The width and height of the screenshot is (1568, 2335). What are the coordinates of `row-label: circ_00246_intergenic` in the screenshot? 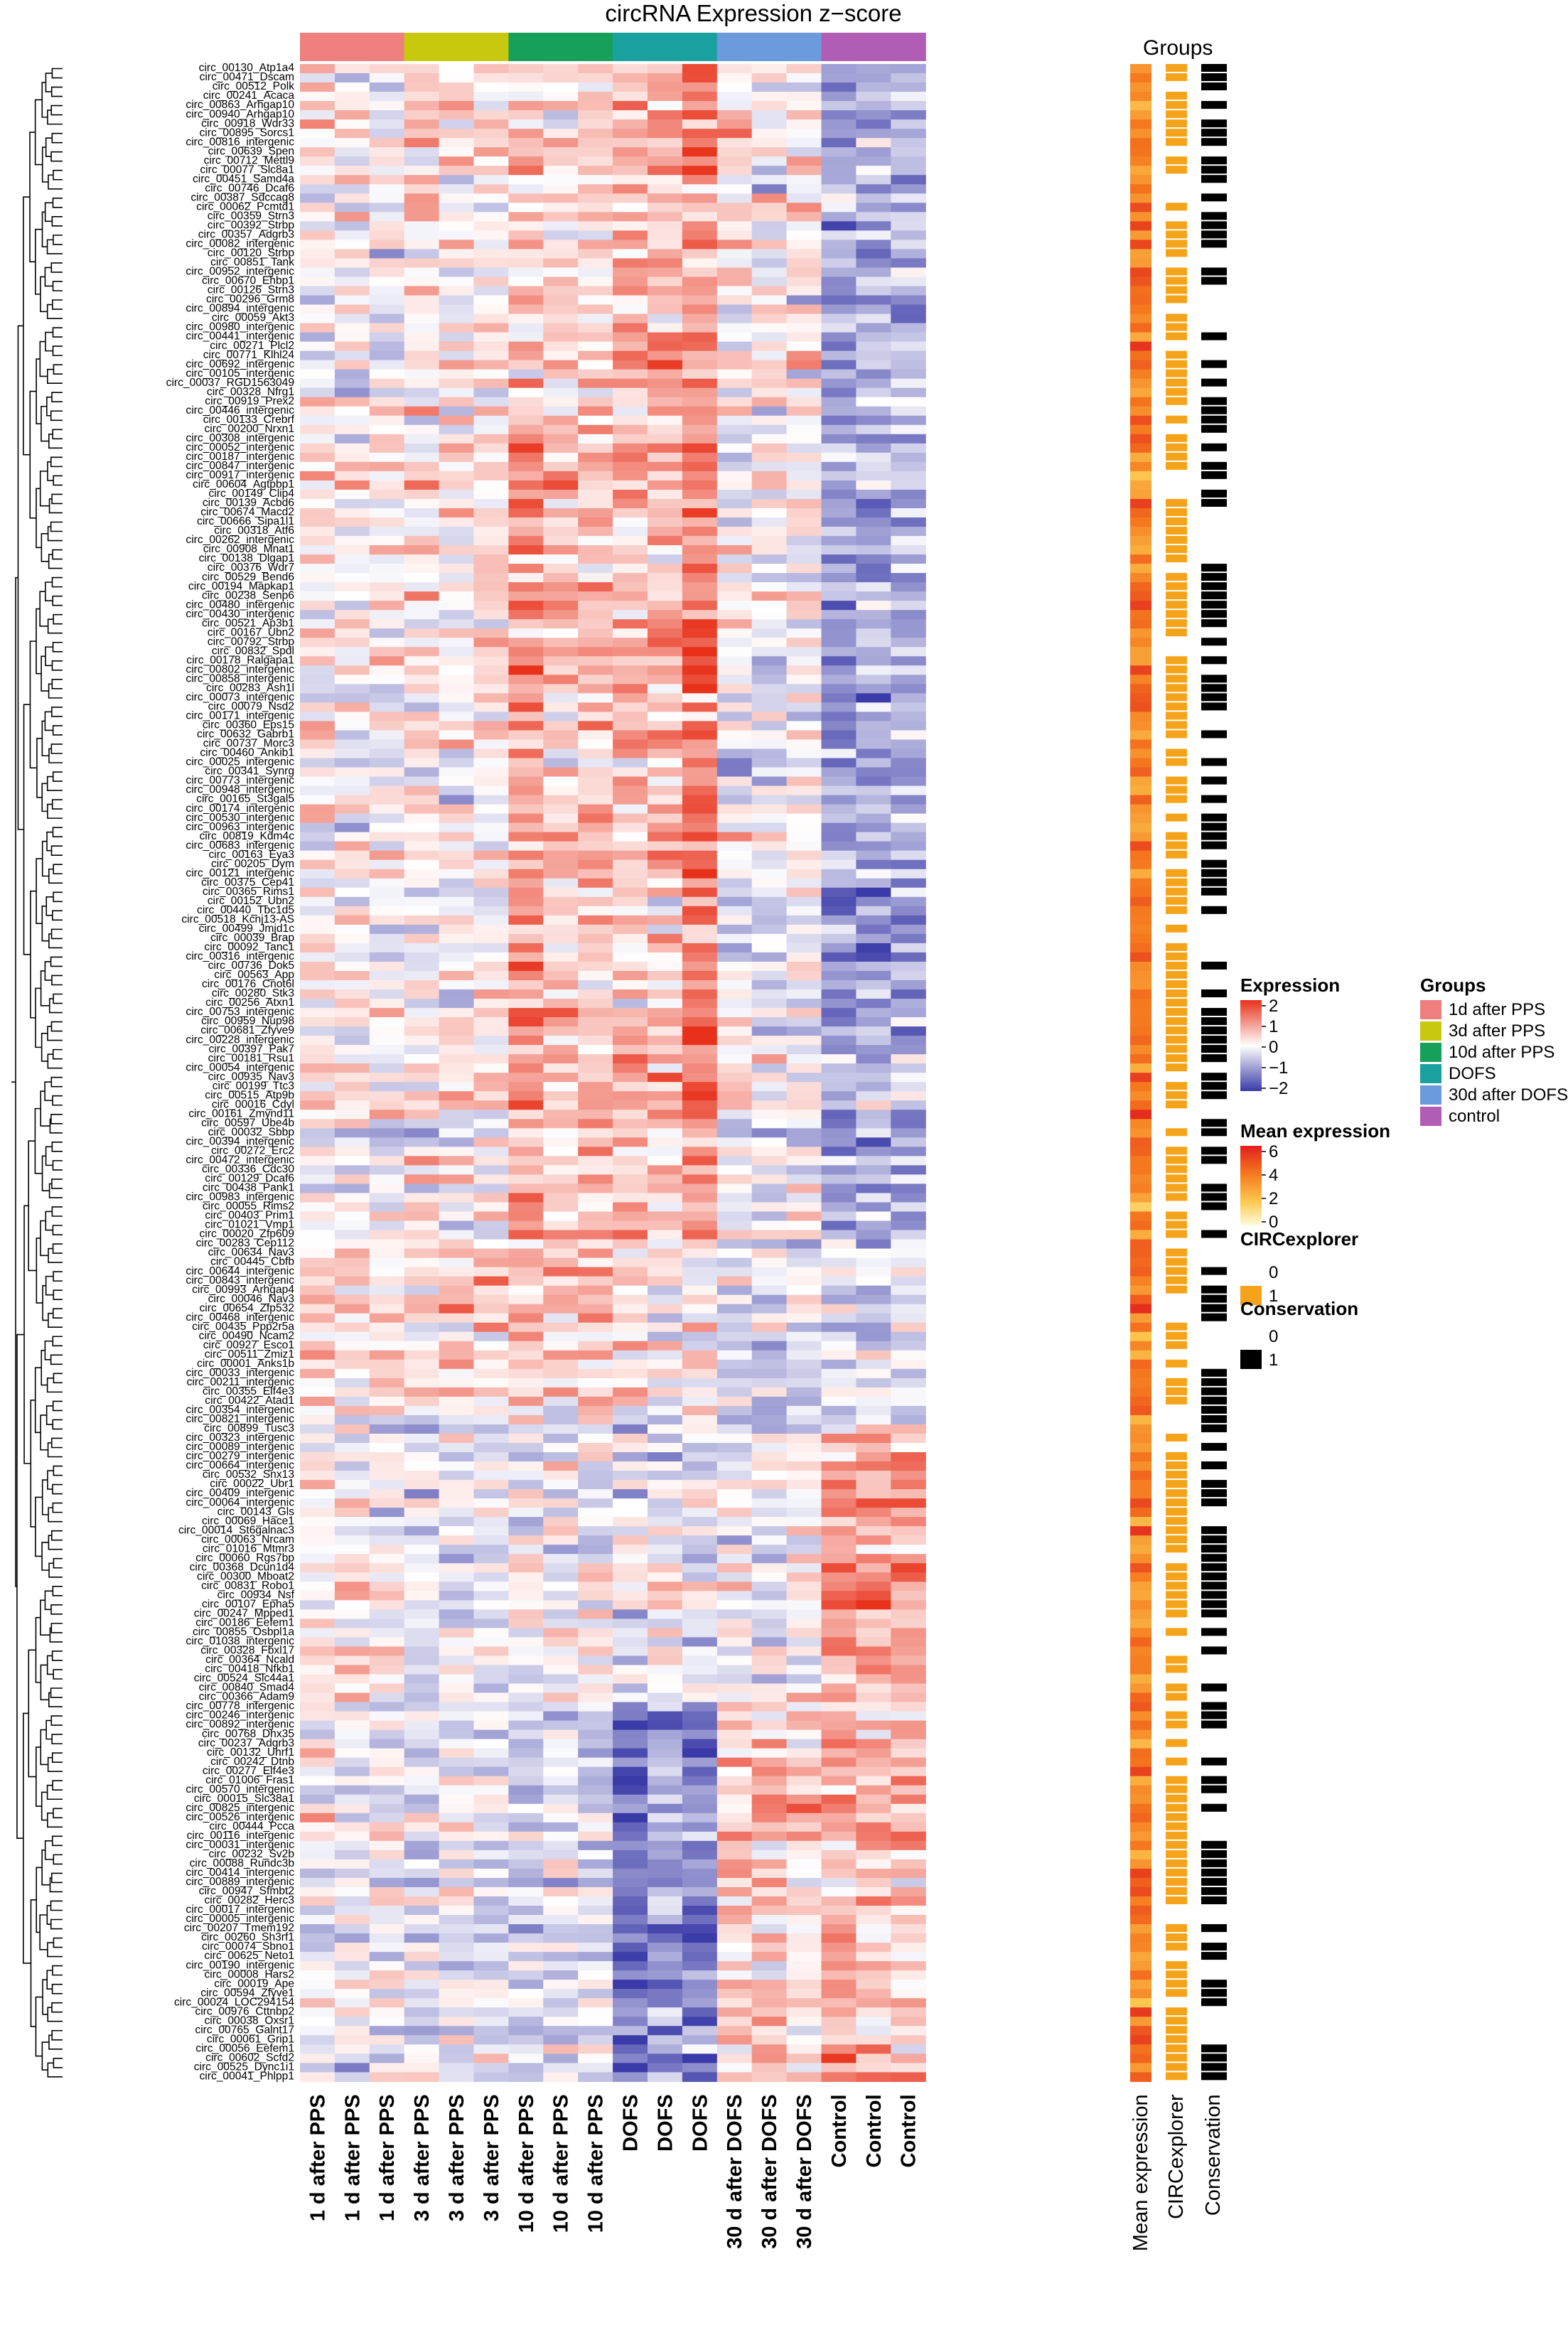 It's located at (240, 1715).